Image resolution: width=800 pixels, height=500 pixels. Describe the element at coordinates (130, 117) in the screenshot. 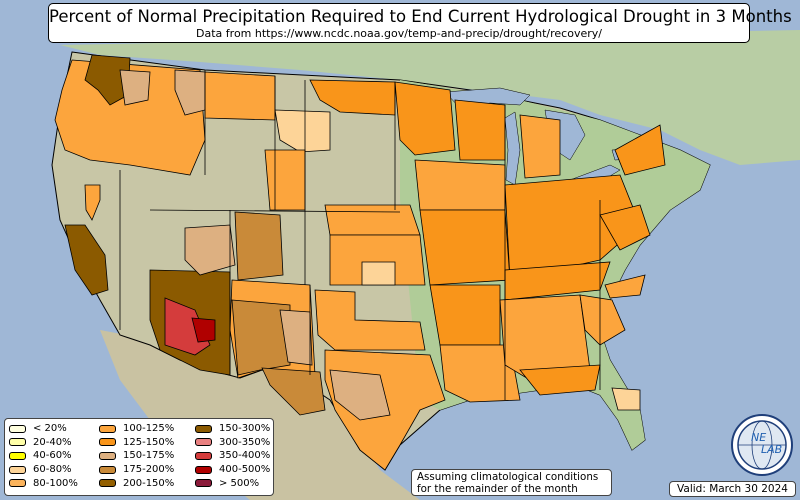

I see `region-pnw` at that location.